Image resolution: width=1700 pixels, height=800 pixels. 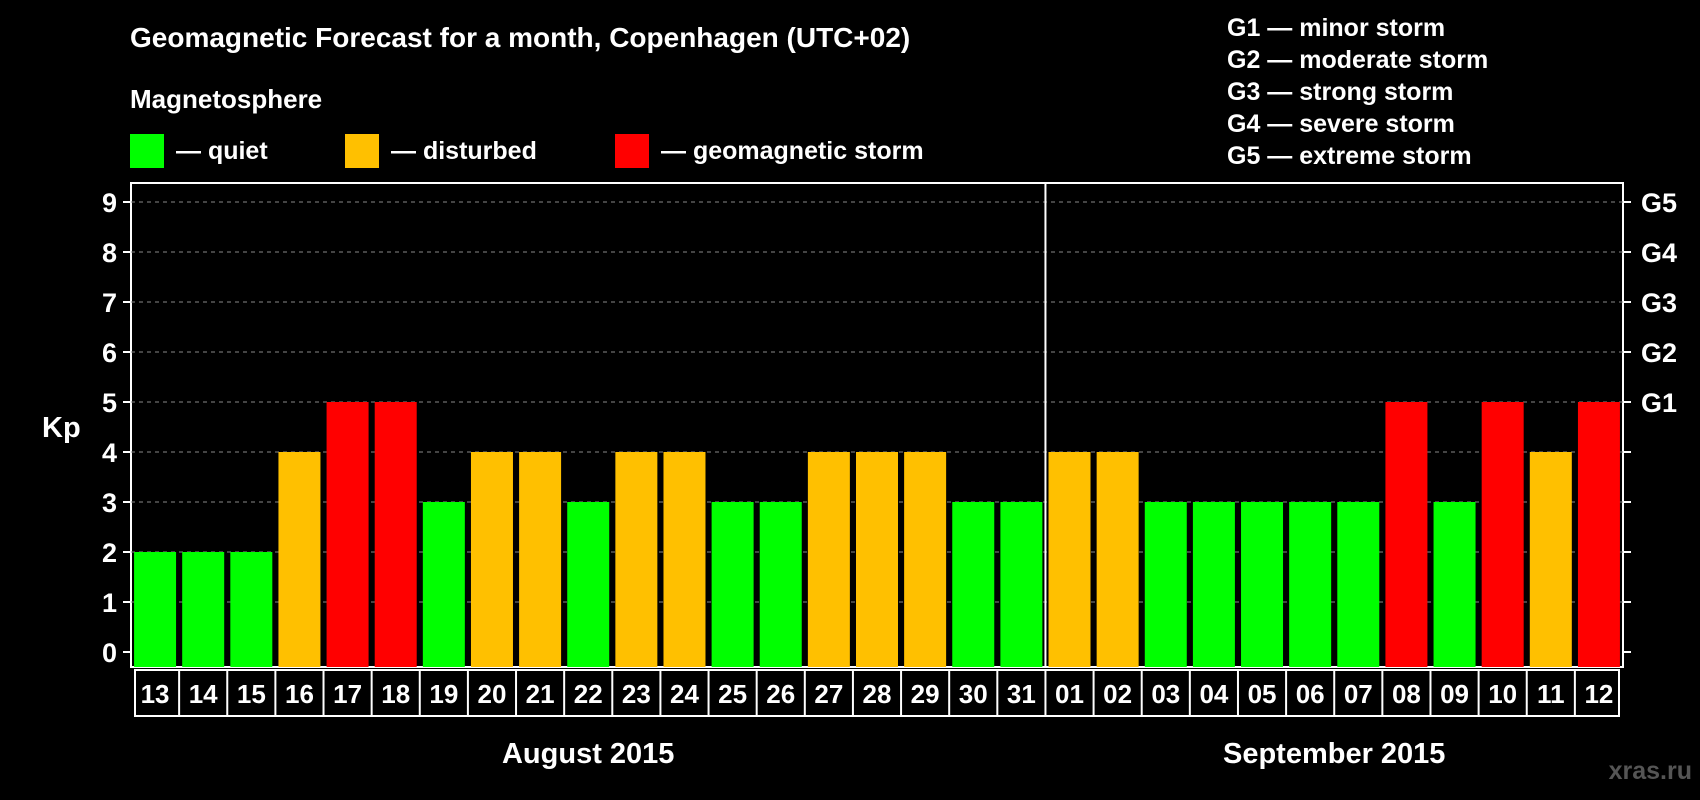 What do you see at coordinates (109, 553) in the screenshot?
I see `y-tick-label: 2` at bounding box center [109, 553].